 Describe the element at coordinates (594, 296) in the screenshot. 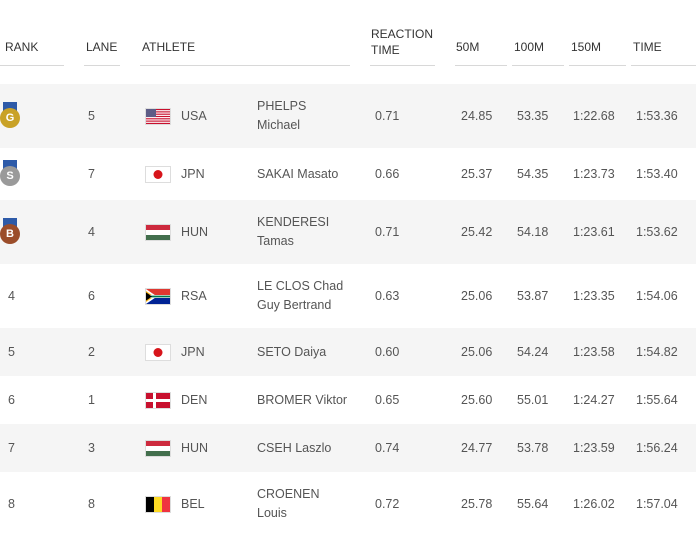

I see `split-150m-cell: 1:23.35` at that location.